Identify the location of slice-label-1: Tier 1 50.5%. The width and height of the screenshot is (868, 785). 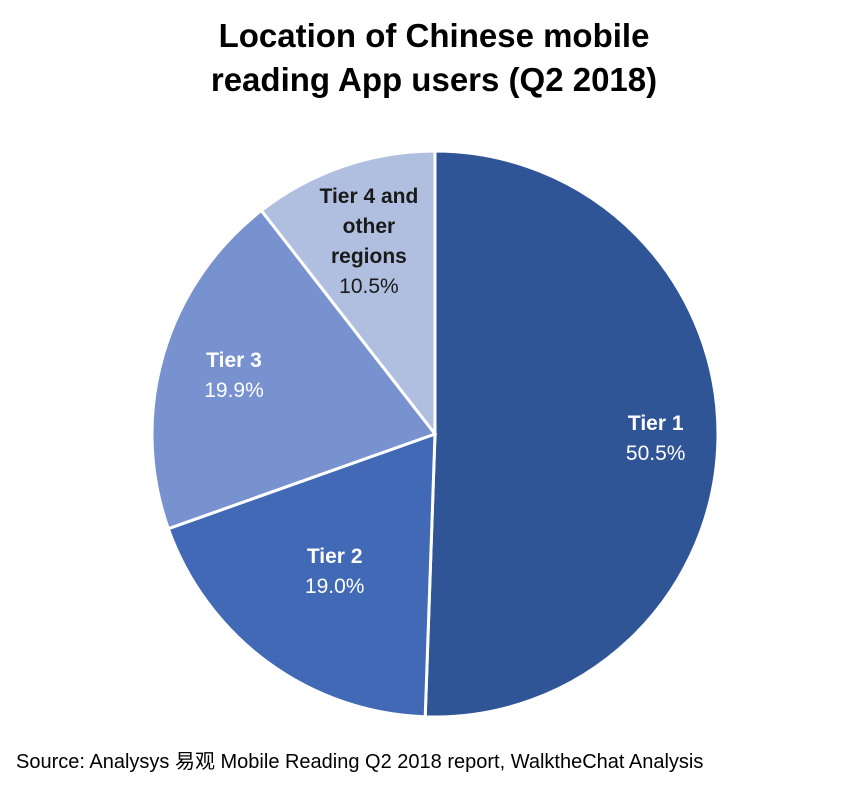
(656, 438).